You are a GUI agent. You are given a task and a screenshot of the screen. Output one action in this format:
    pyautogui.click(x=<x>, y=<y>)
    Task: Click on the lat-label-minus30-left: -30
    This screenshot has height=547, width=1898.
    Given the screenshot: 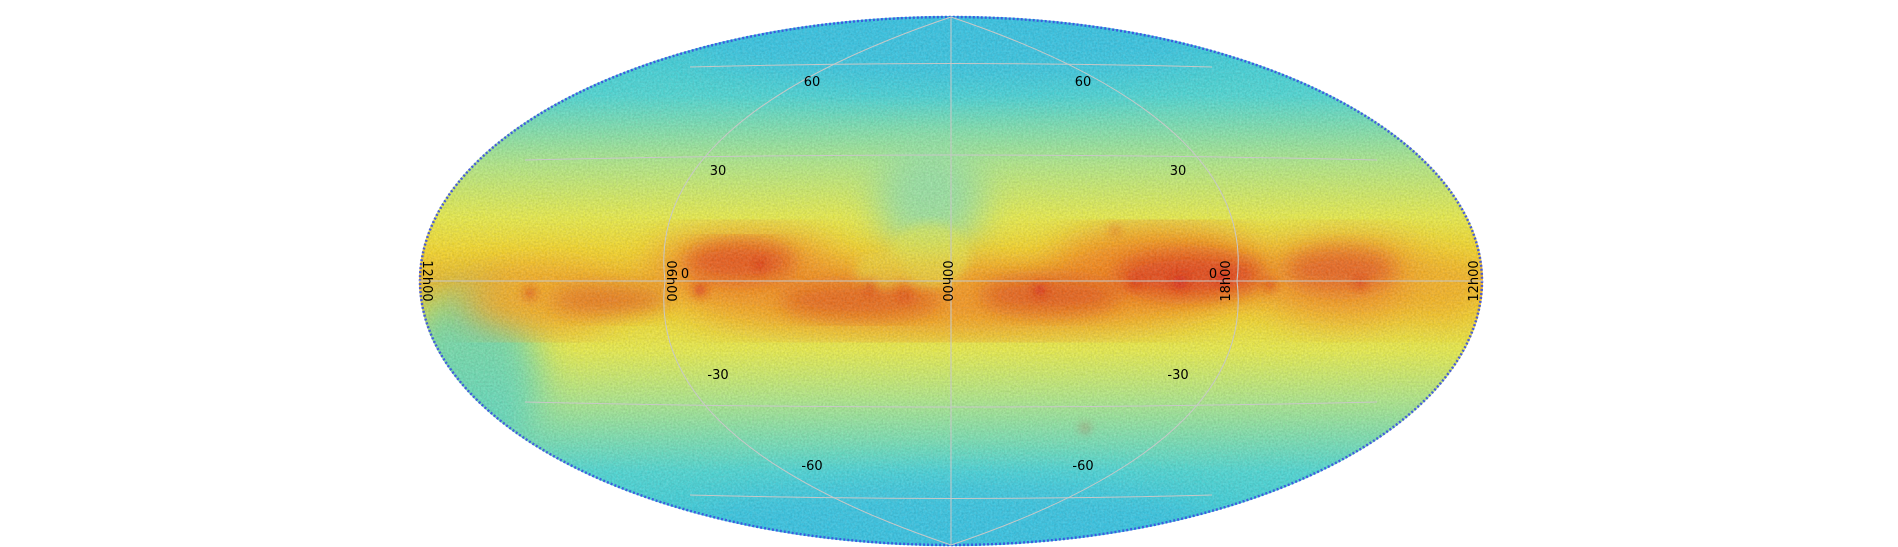 What is the action you would take?
    pyautogui.click(x=717, y=375)
    